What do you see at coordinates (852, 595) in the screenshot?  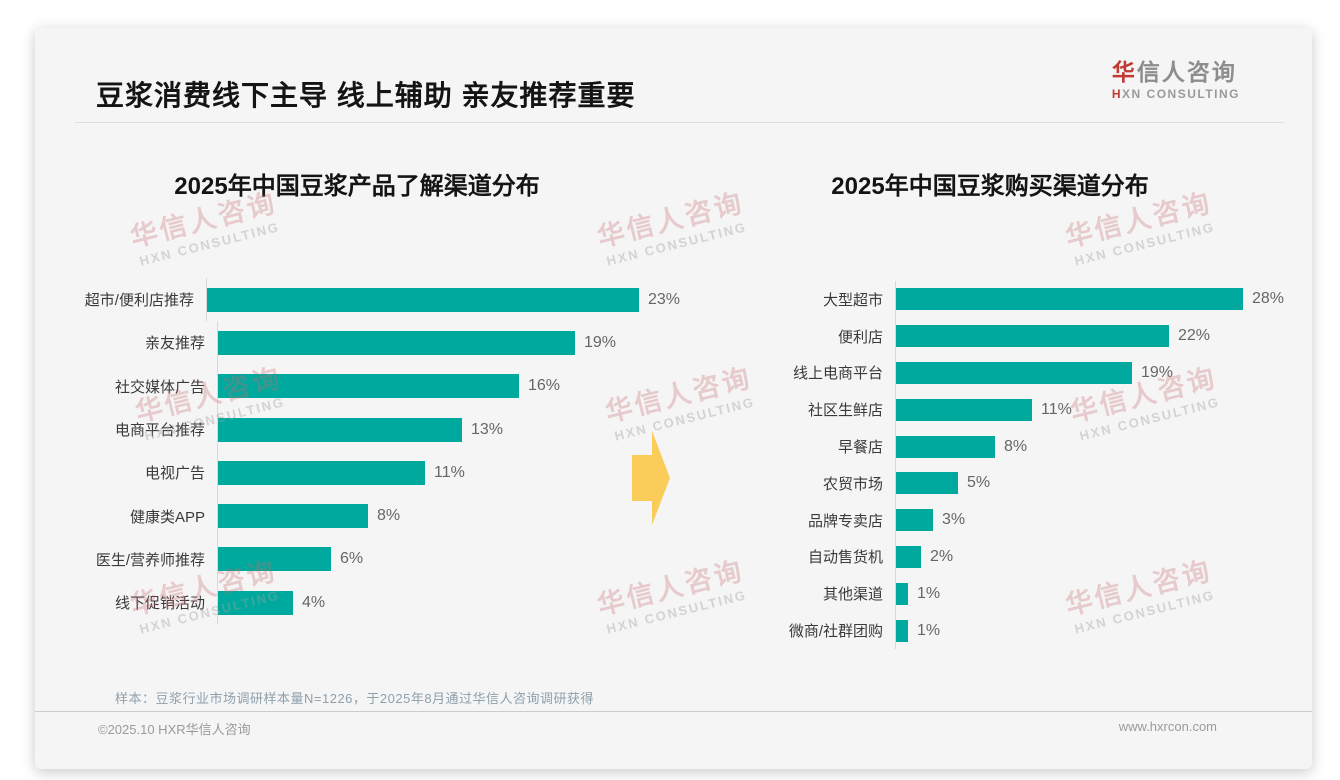 I see `category-label: 其他渠道` at bounding box center [852, 595].